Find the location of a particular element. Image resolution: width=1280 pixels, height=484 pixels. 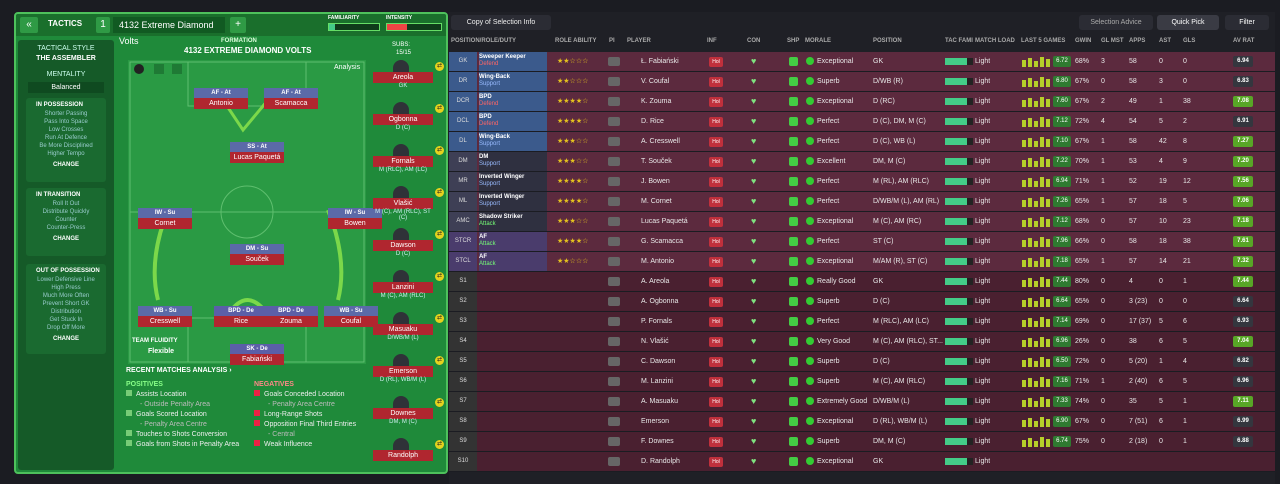

add-tactic-button: + is located at coordinates (238, 25).